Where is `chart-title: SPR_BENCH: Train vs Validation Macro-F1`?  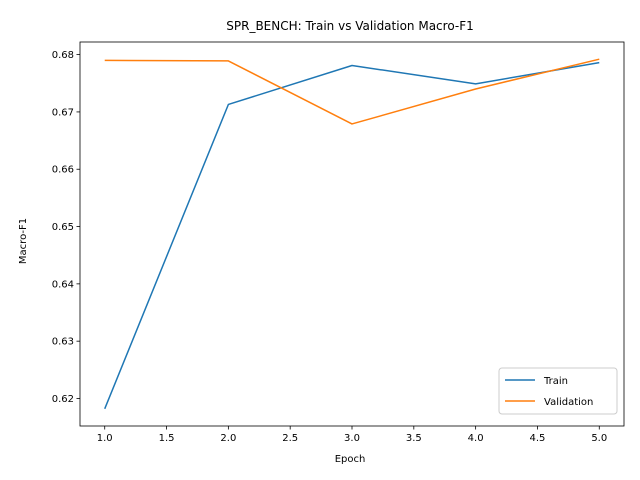 chart-title: SPR_BENCH: Train vs Validation Macro-F1 is located at coordinates (350, 26).